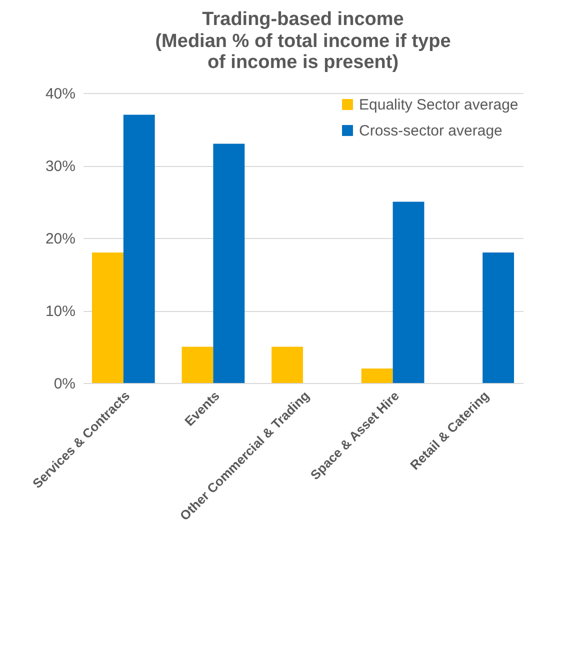 Image resolution: width=571 pixels, height=662 pixels. Describe the element at coordinates (60, 239) in the screenshot. I see `y-tick-label: 20%` at that location.